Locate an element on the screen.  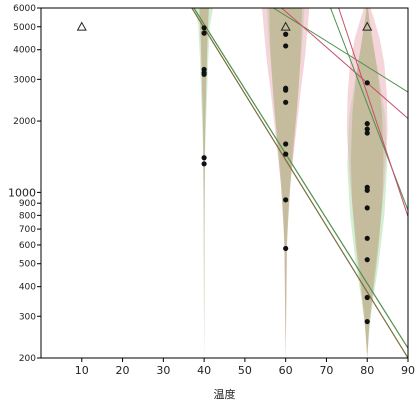
x-axis: 10 20 30 40 50 60 70 80 90 is located at coordinates (245, 367).